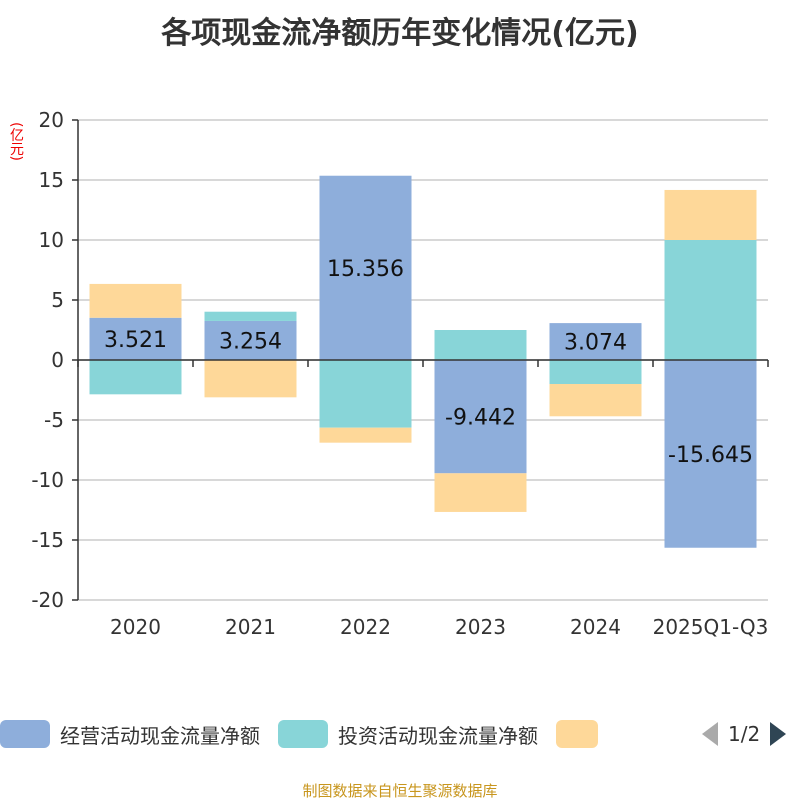 The width and height of the screenshot is (800, 801). Describe the element at coordinates (250, 316) in the screenshot. I see `bar-2-2021` at that location.